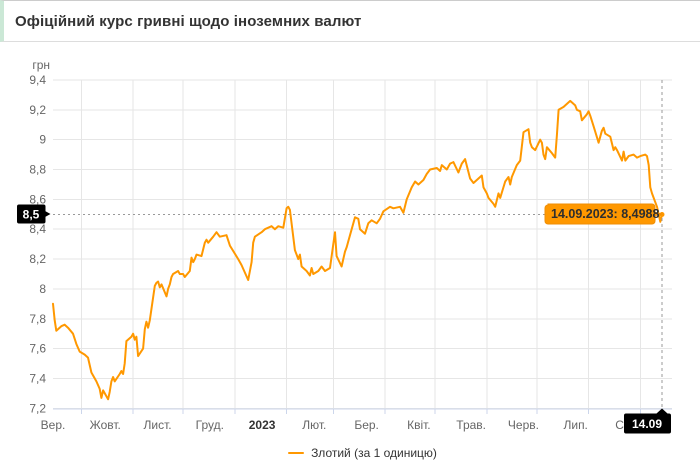 Image resolution: width=700 pixels, height=466 pixels. I want to click on y-axis-value-badge: 8,5, so click(34, 214).